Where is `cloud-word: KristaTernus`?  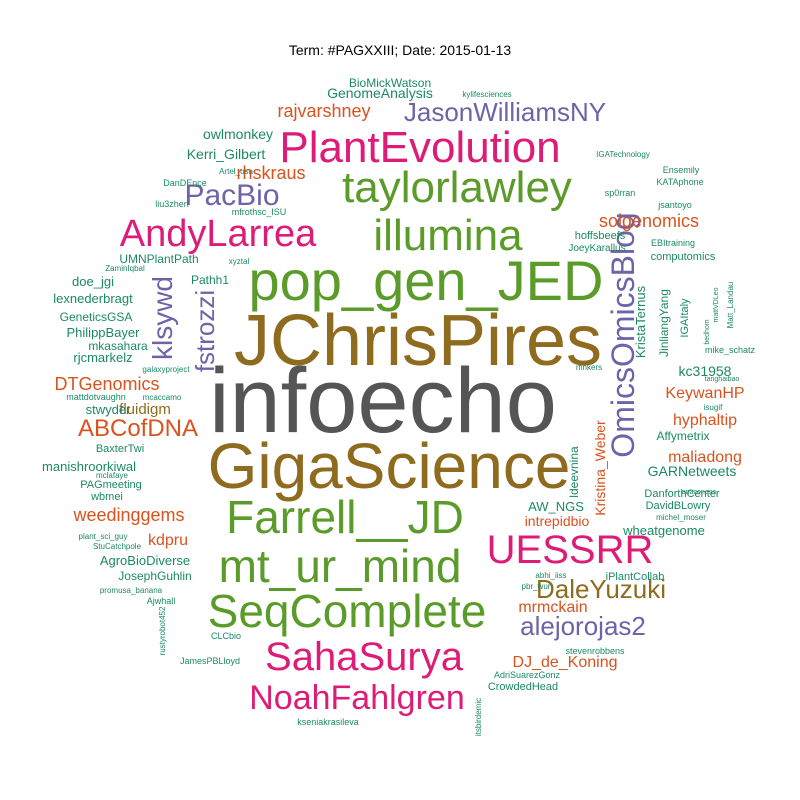
cloud-word: KristaTernus is located at coordinates (640, 321).